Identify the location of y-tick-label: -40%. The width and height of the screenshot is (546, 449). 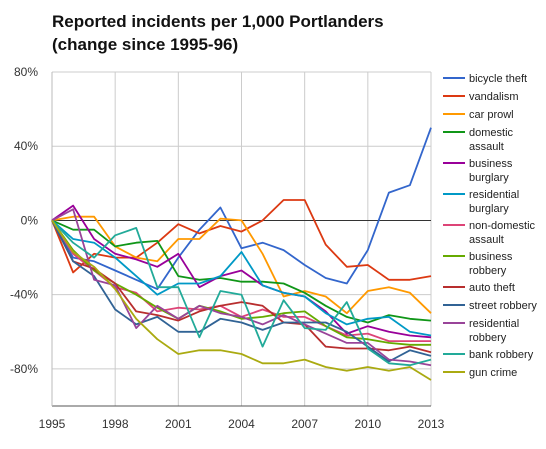
(24, 295).